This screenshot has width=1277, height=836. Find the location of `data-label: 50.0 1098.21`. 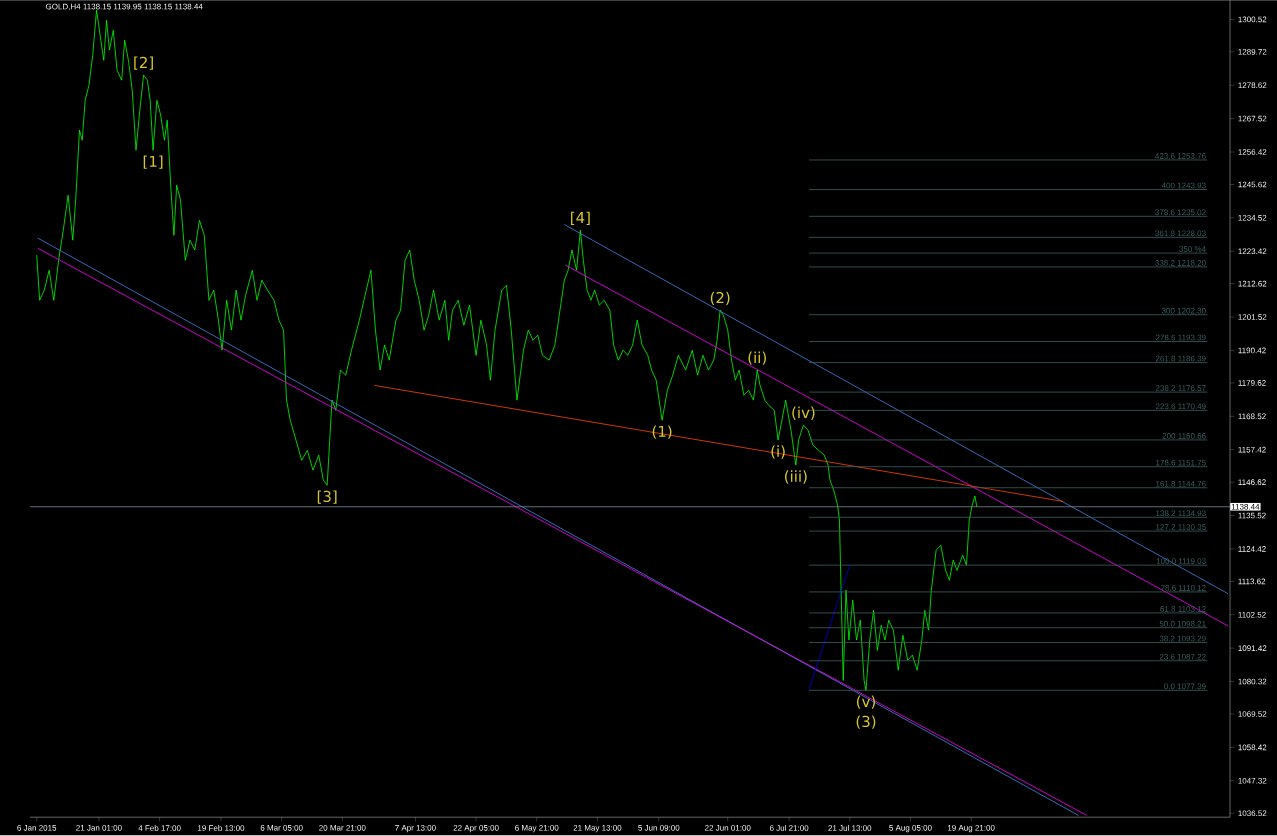

data-label: 50.0 1098.21 is located at coordinates (1182, 624).